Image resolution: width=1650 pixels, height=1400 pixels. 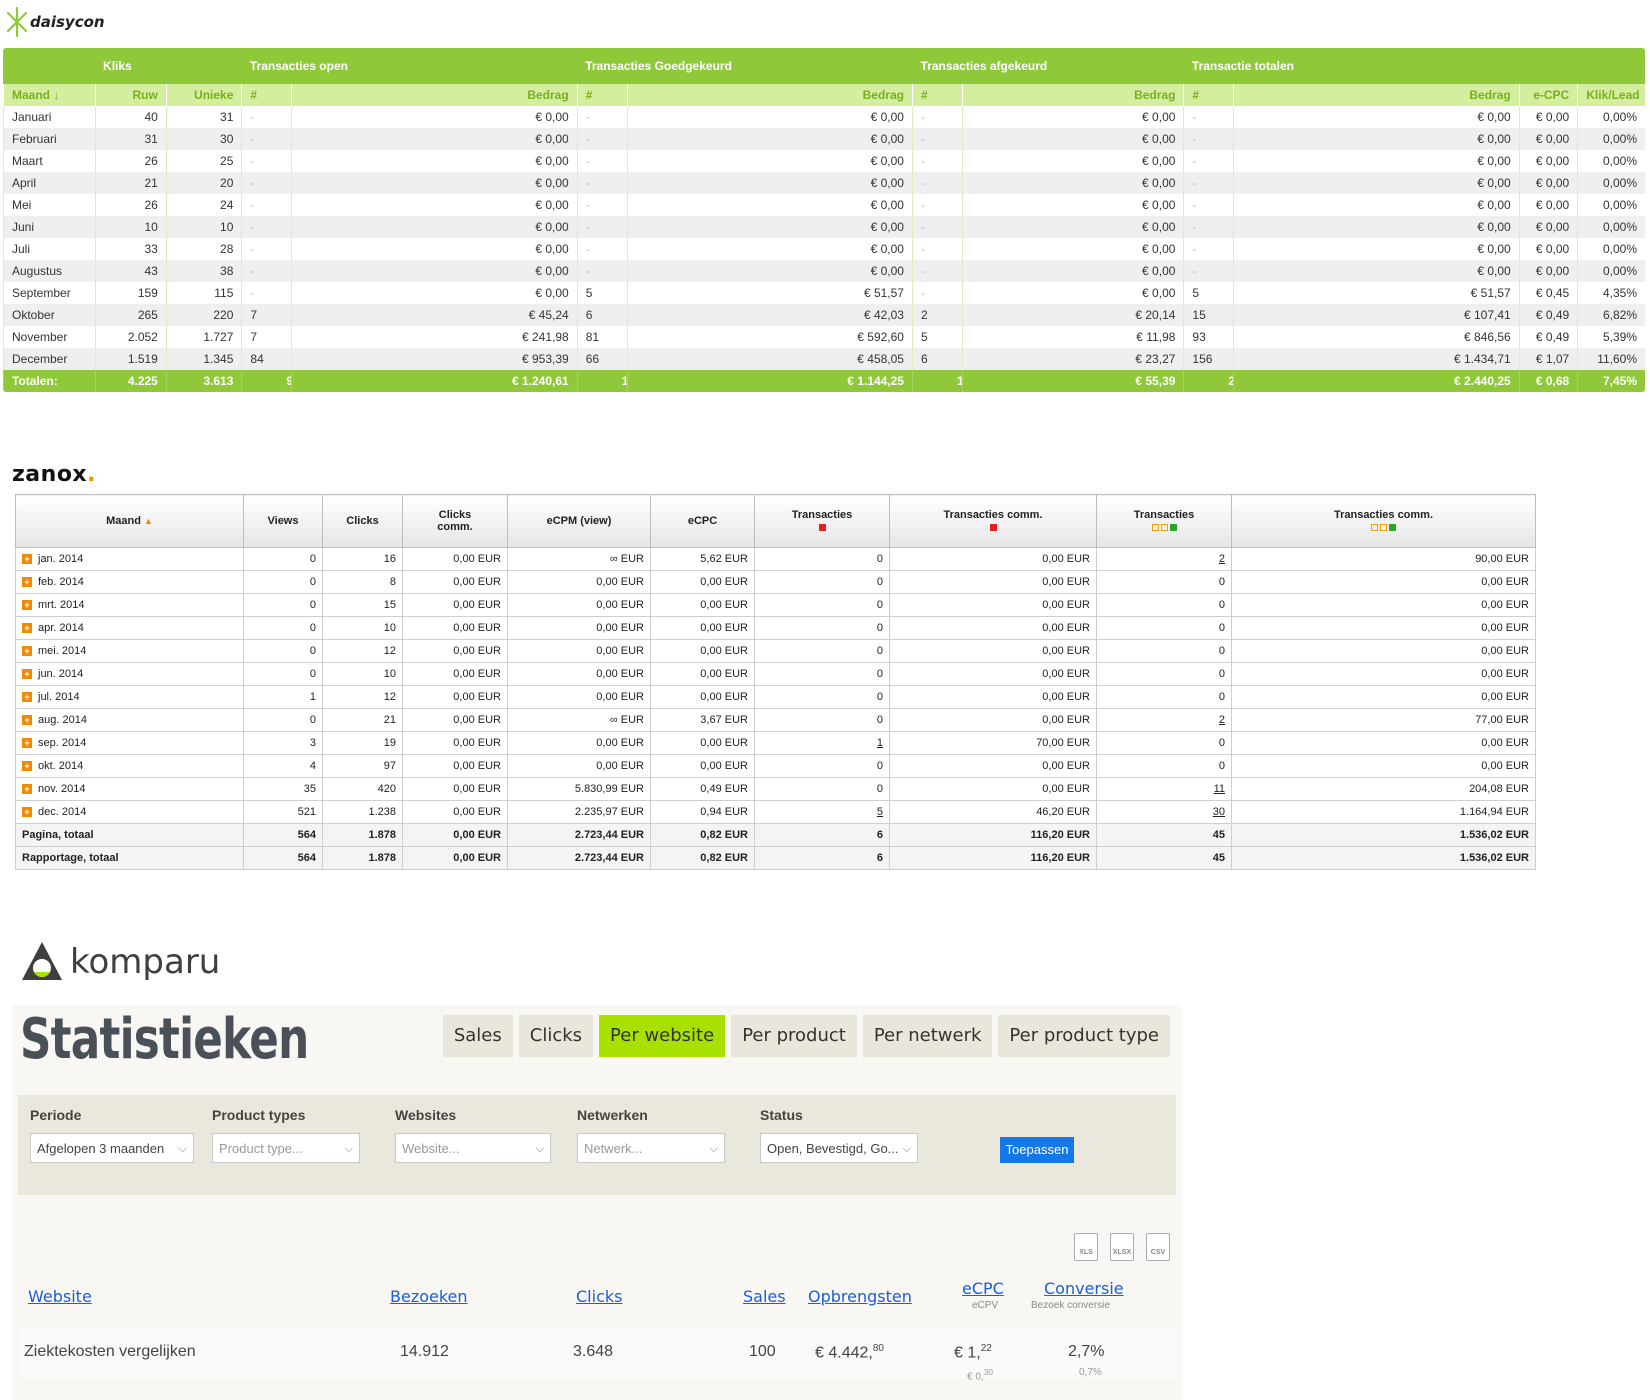 I want to click on transaction-count-link: 11, so click(x=1219, y=789).